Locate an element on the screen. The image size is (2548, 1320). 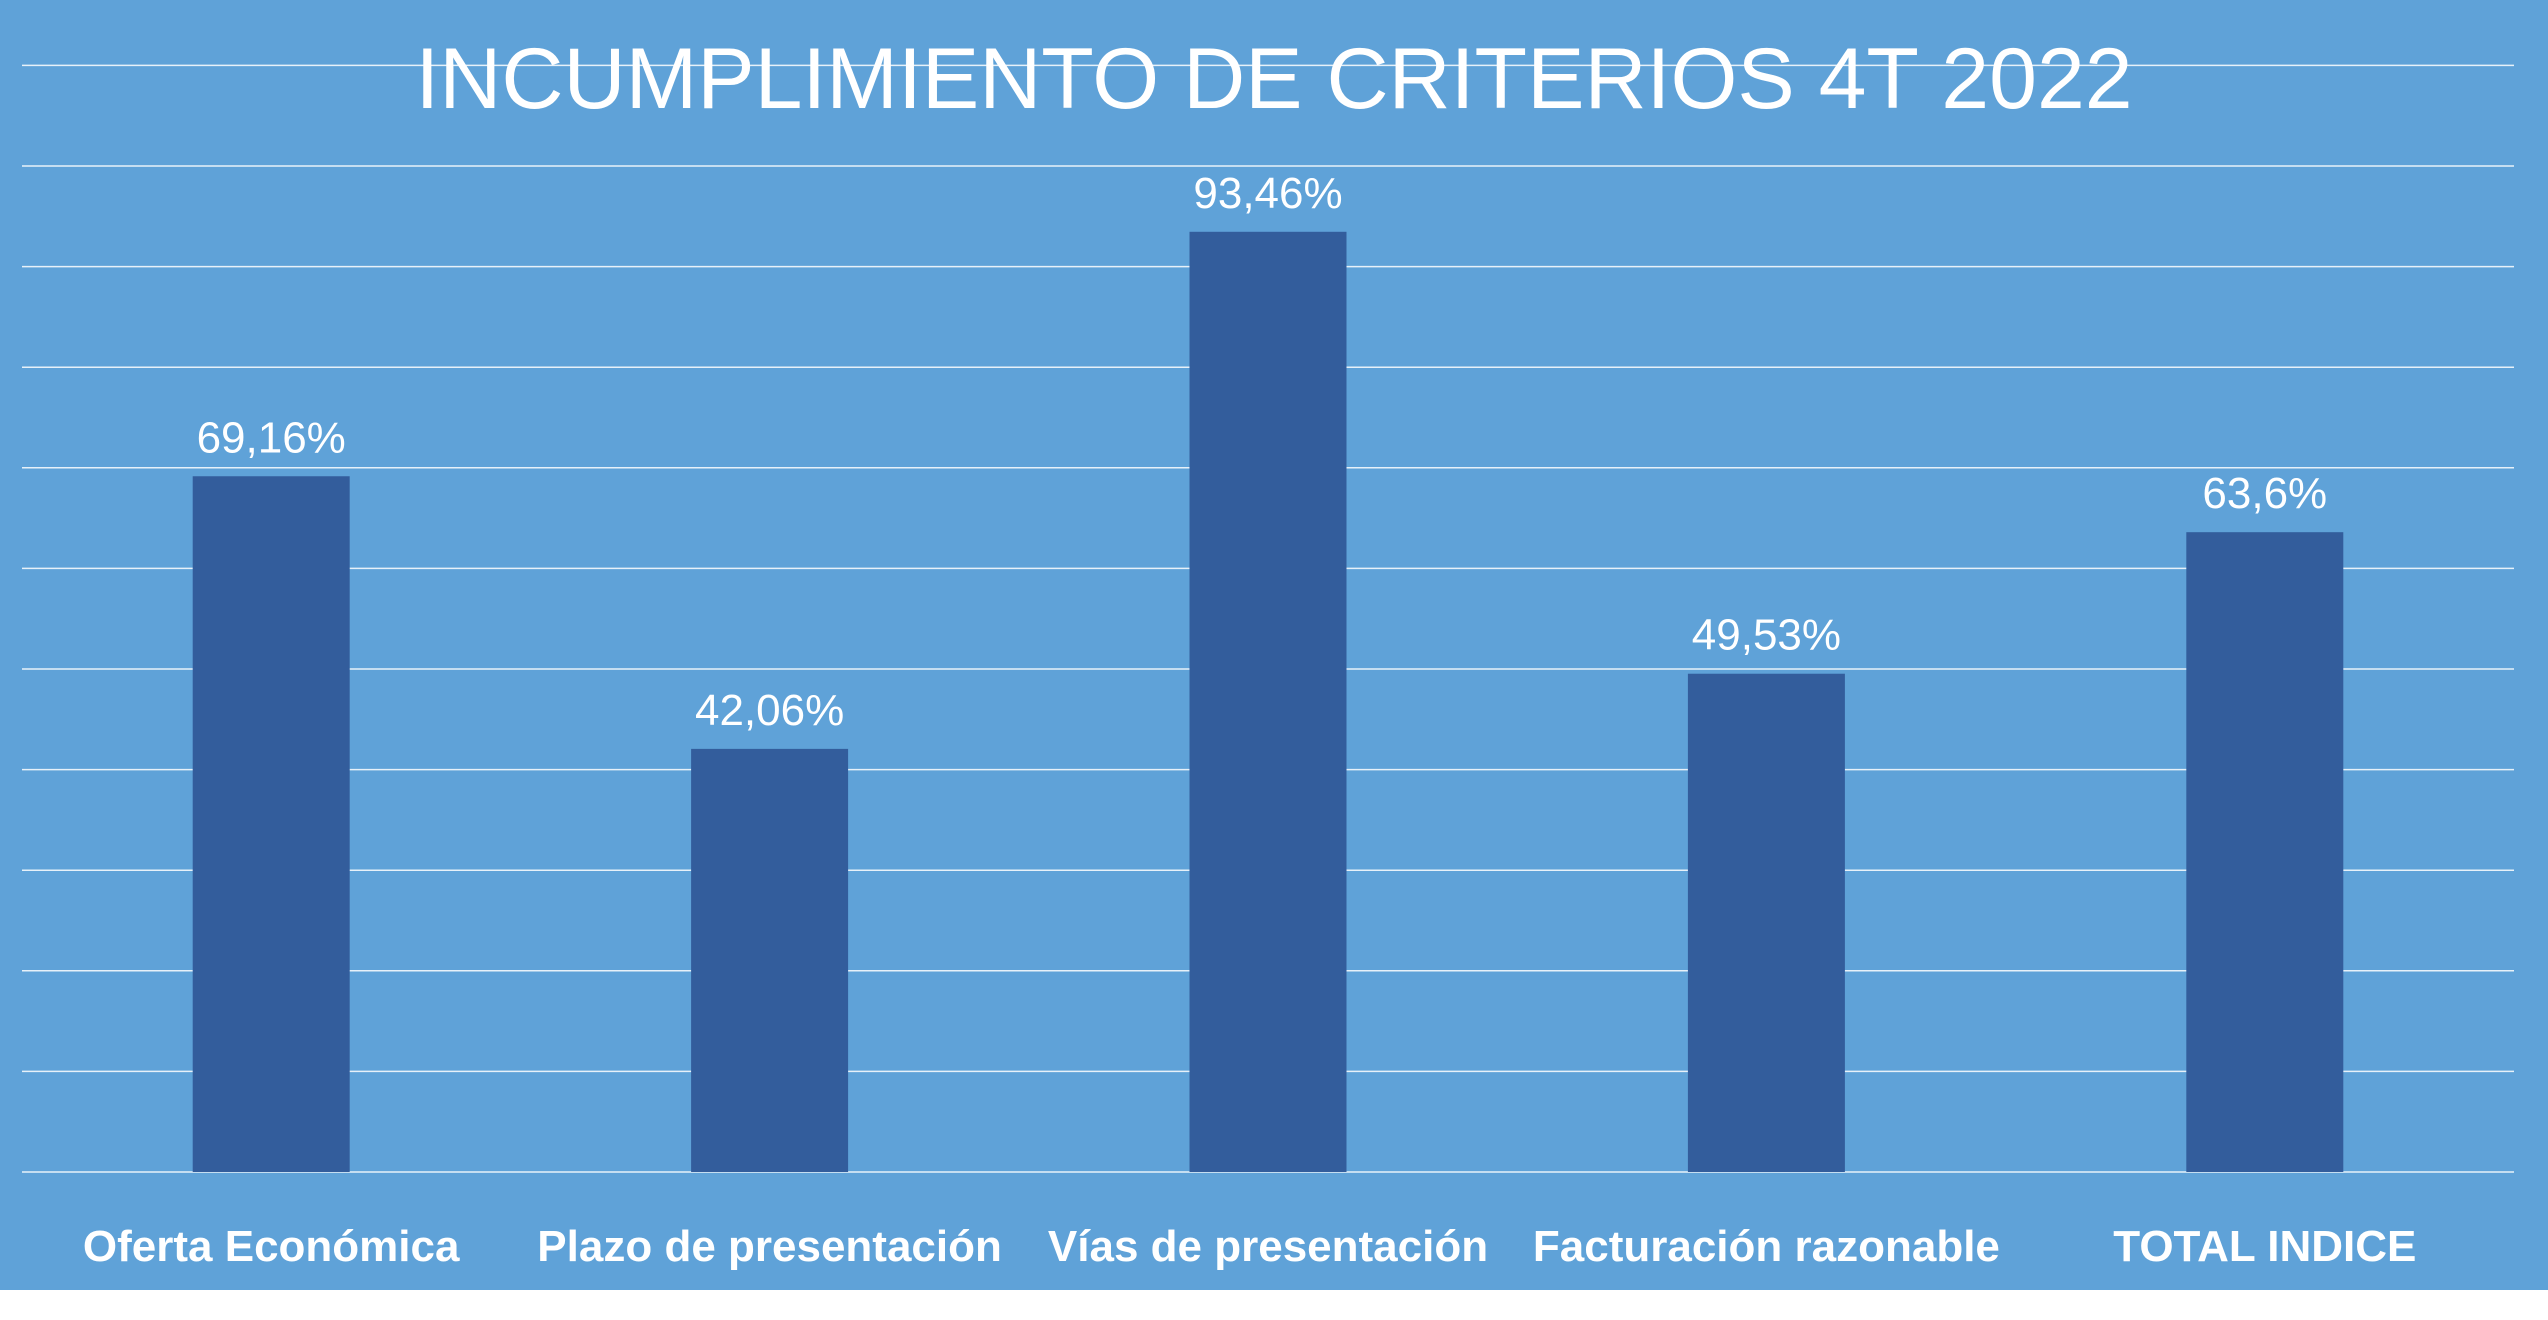
data-label: 63,6% is located at coordinates (2264, 493).